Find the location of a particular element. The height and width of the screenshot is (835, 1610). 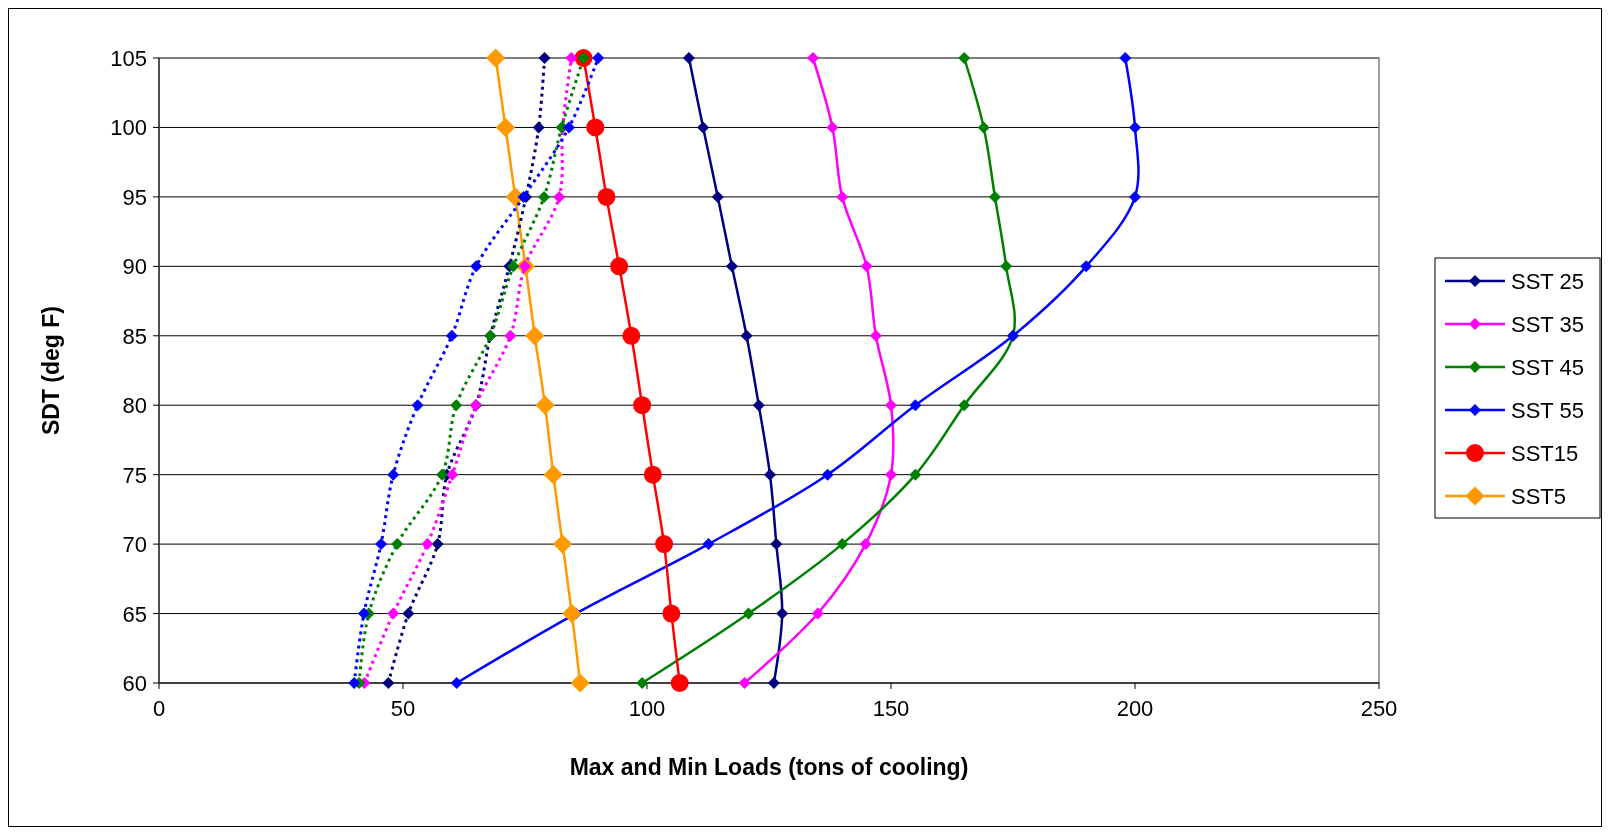

y-tick-label: 105 is located at coordinates (128, 58).